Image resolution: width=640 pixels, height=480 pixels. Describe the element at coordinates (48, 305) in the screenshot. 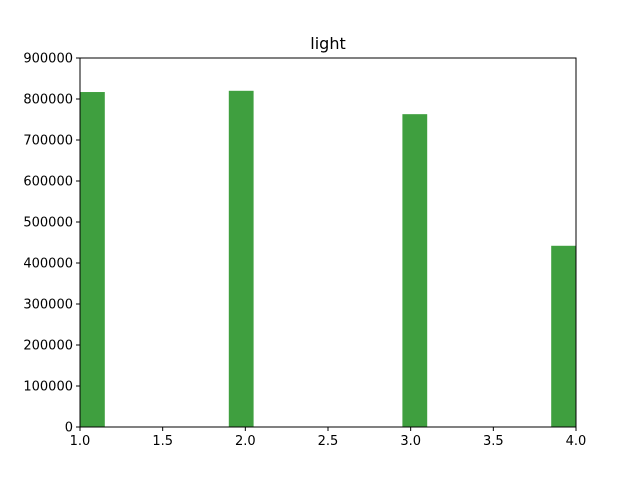

I see `y-tick-label: 300000` at that location.